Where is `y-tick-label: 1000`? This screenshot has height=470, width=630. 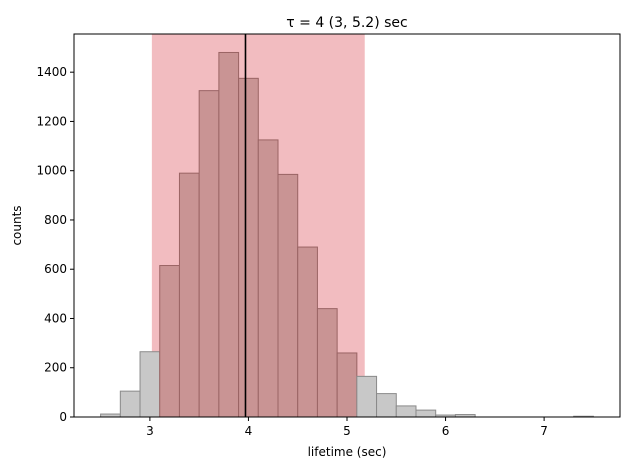 y-tick-label: 1000 is located at coordinates (51, 171).